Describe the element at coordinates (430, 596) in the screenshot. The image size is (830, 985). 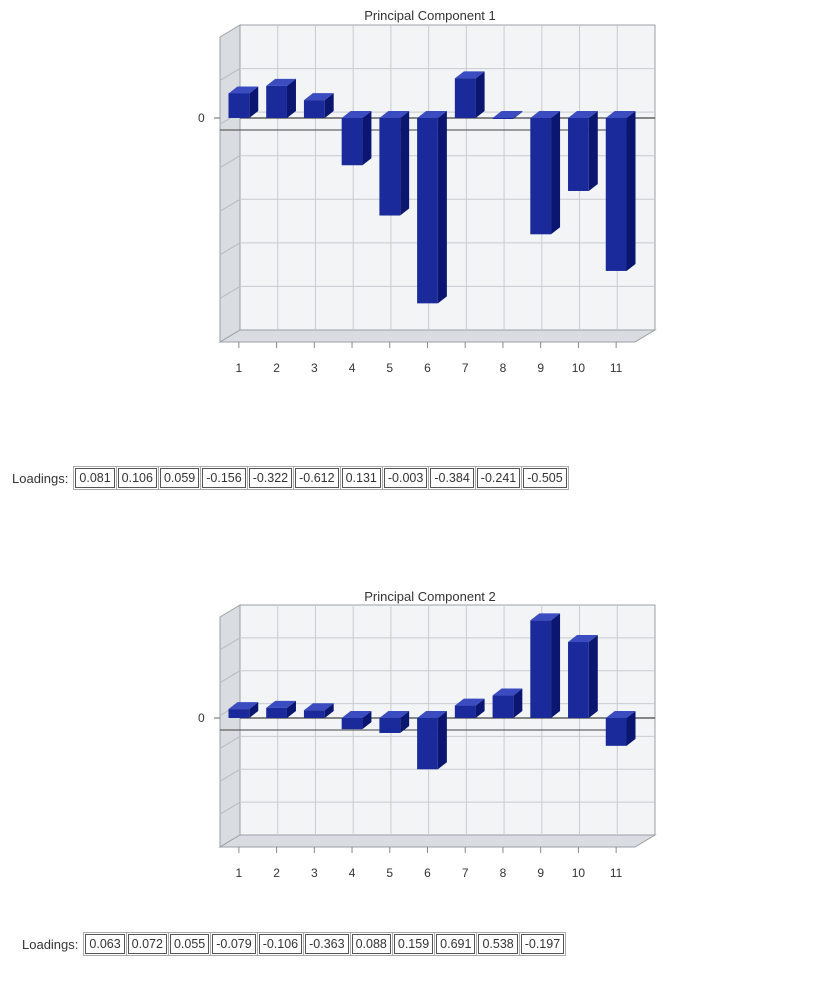
I see `chart-title: Principal Component 2` at that location.